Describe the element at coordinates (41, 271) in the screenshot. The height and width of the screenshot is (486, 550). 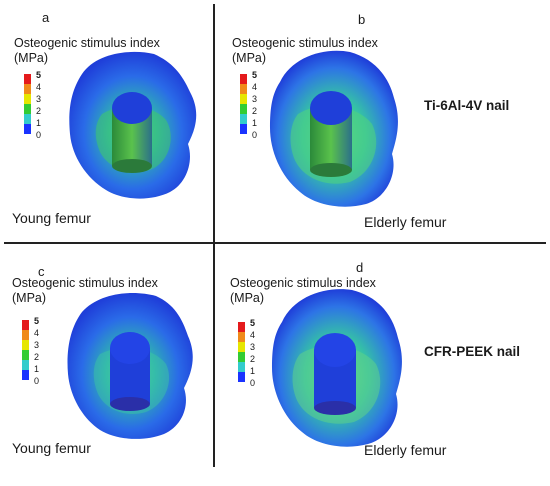
I see `panel-letter: c` at that location.